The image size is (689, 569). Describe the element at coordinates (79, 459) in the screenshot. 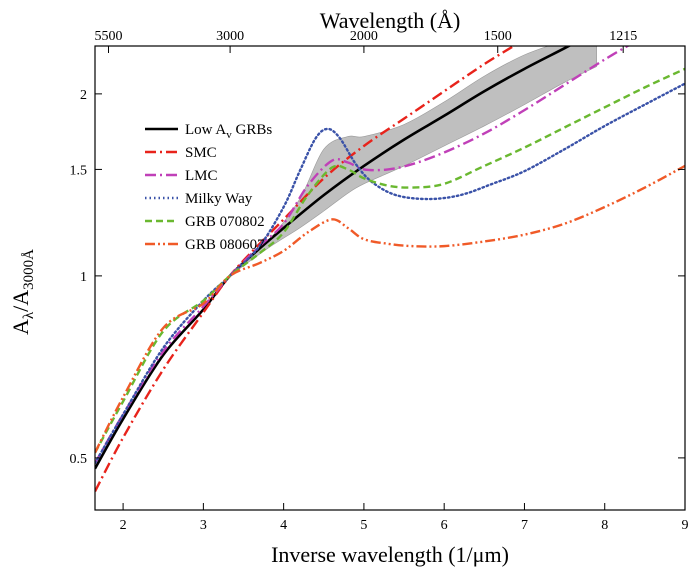

I see `y-tick-label: 0.5` at that location.